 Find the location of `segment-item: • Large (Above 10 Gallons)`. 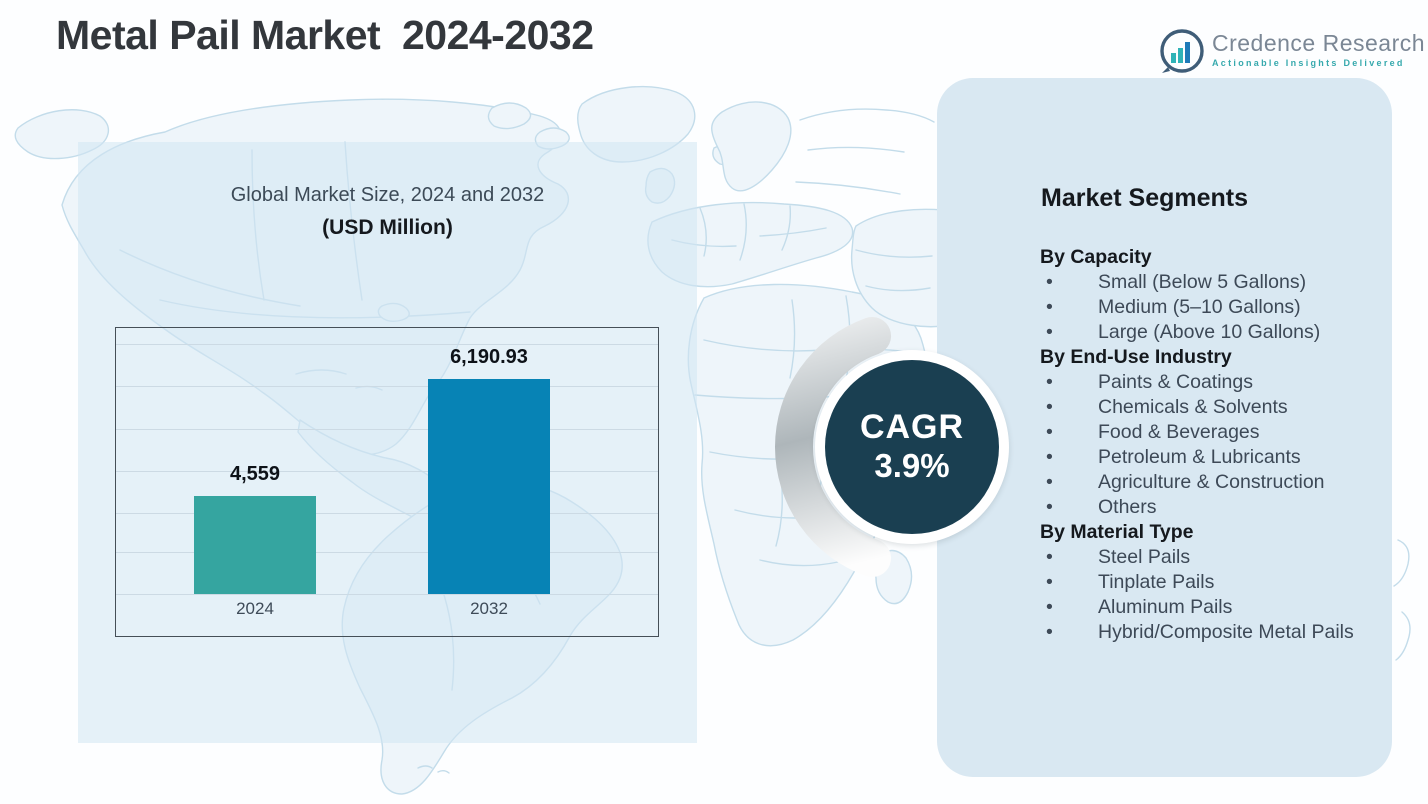

segment-item: • Large (Above 10 Gallons) is located at coordinates (1183, 332).